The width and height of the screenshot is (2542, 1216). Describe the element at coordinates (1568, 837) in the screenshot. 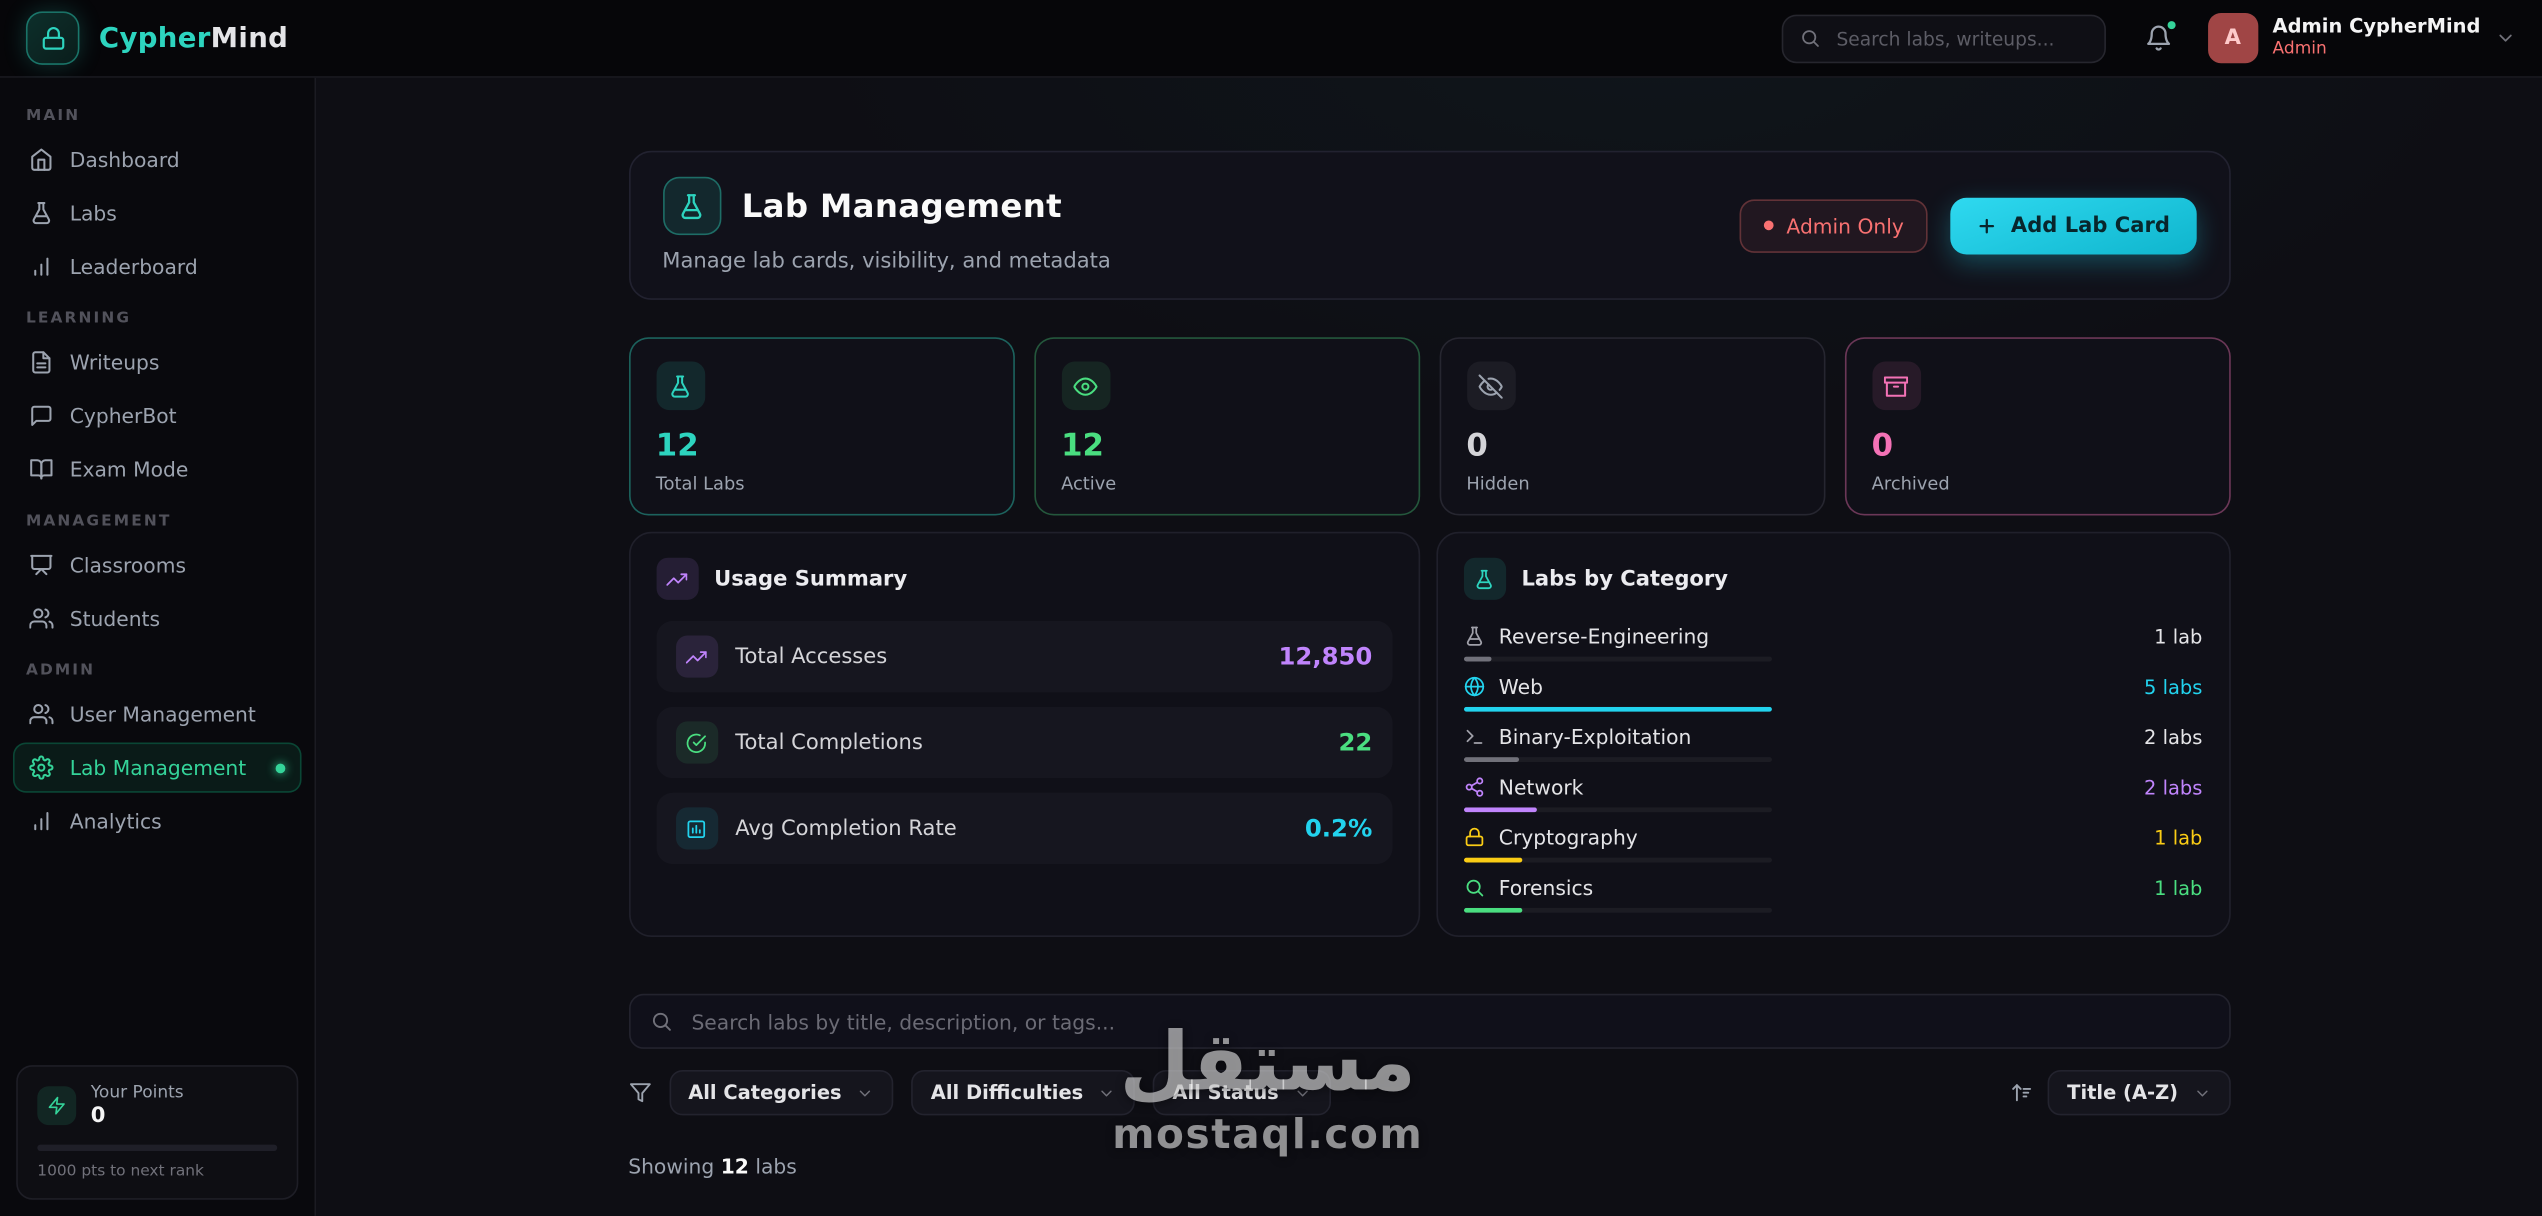

I see `category-label: Cryptography` at that location.